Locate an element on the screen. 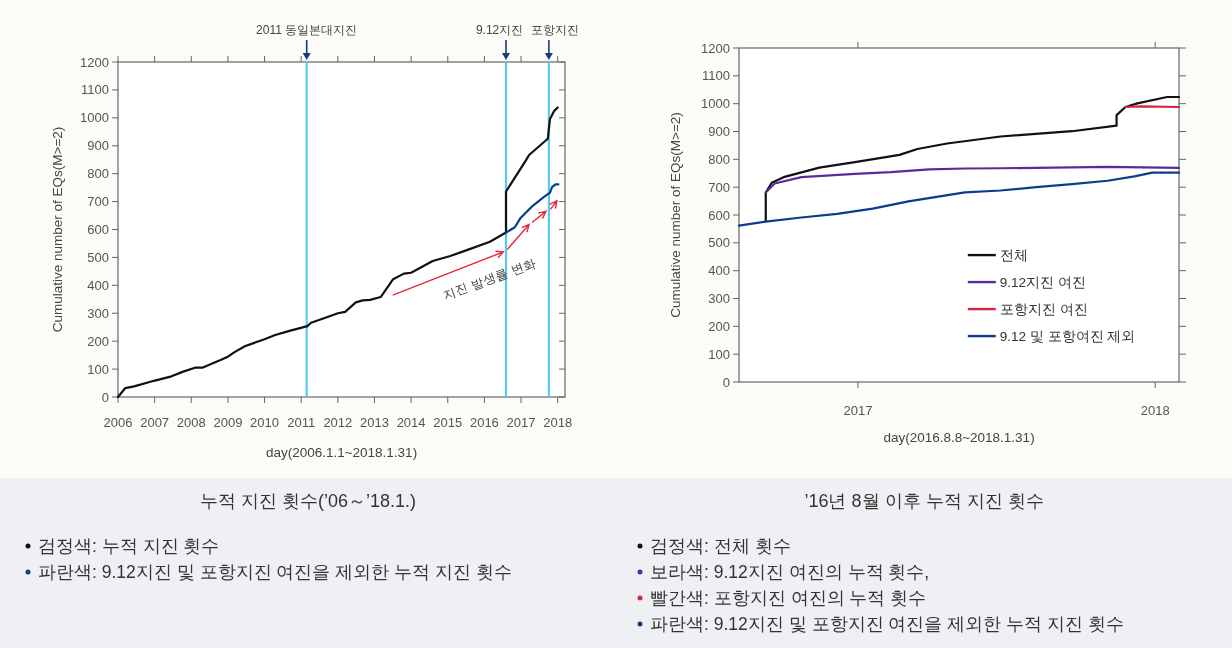  x-tick-label: 2011 is located at coordinates (301, 422).